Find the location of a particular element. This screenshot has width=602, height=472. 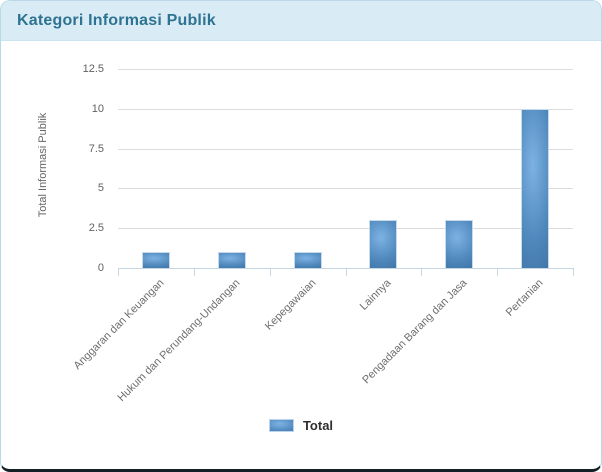

y-axis-tick-label: 12.5 is located at coordinates (93, 69).